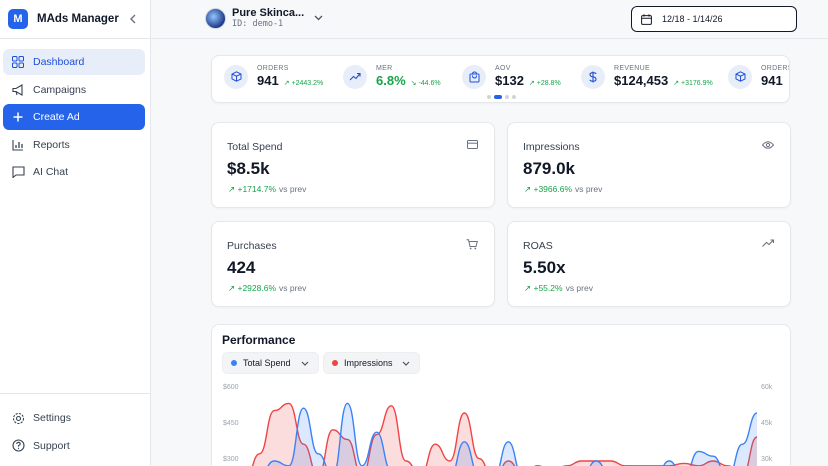  Describe the element at coordinates (18, 145) in the screenshot. I see `bar-chart-icon` at that location.